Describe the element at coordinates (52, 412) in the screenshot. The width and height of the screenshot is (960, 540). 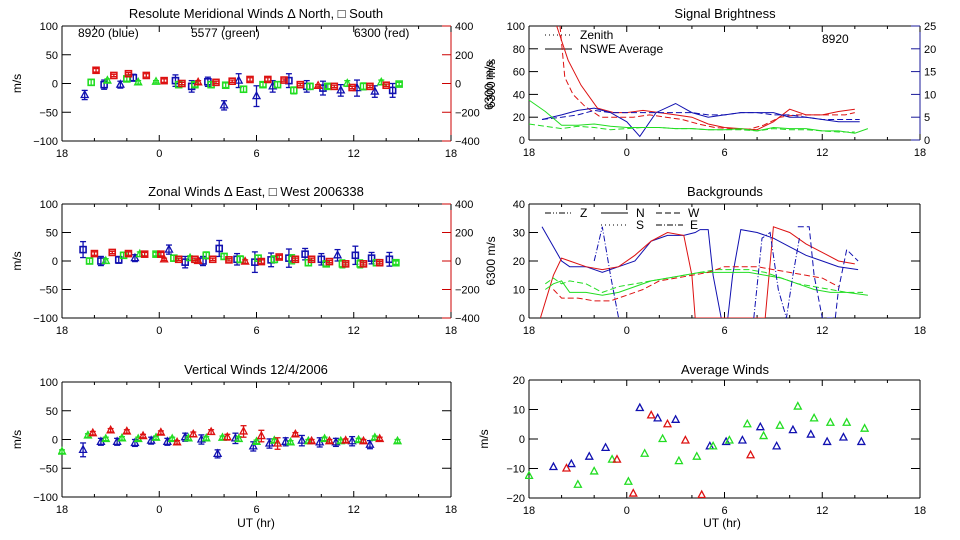
I see `y-tick-label: 50` at that location.